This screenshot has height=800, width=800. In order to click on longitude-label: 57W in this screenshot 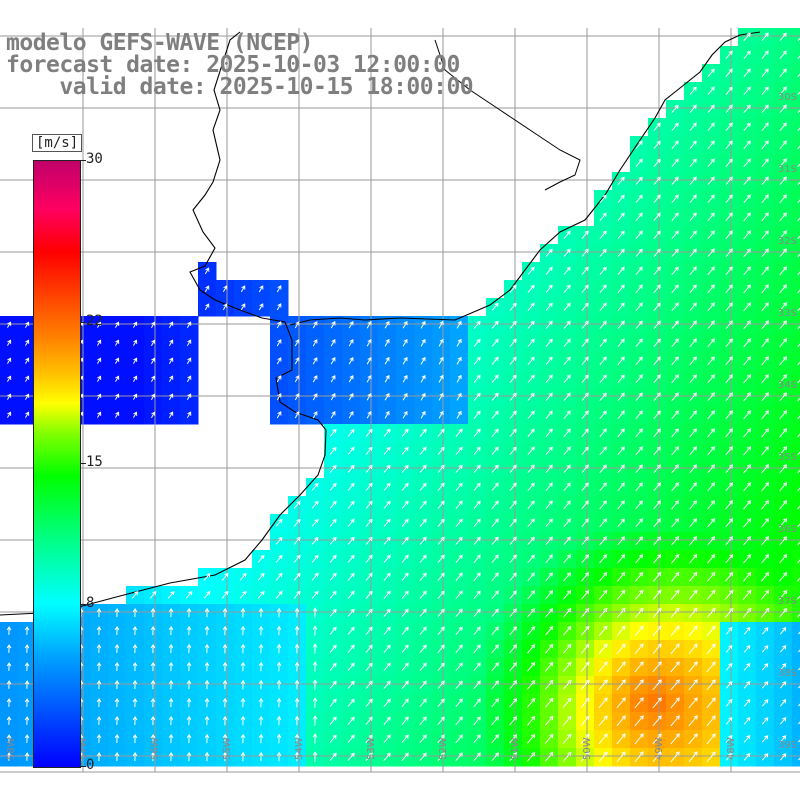, I will do `click(83, 748)`.